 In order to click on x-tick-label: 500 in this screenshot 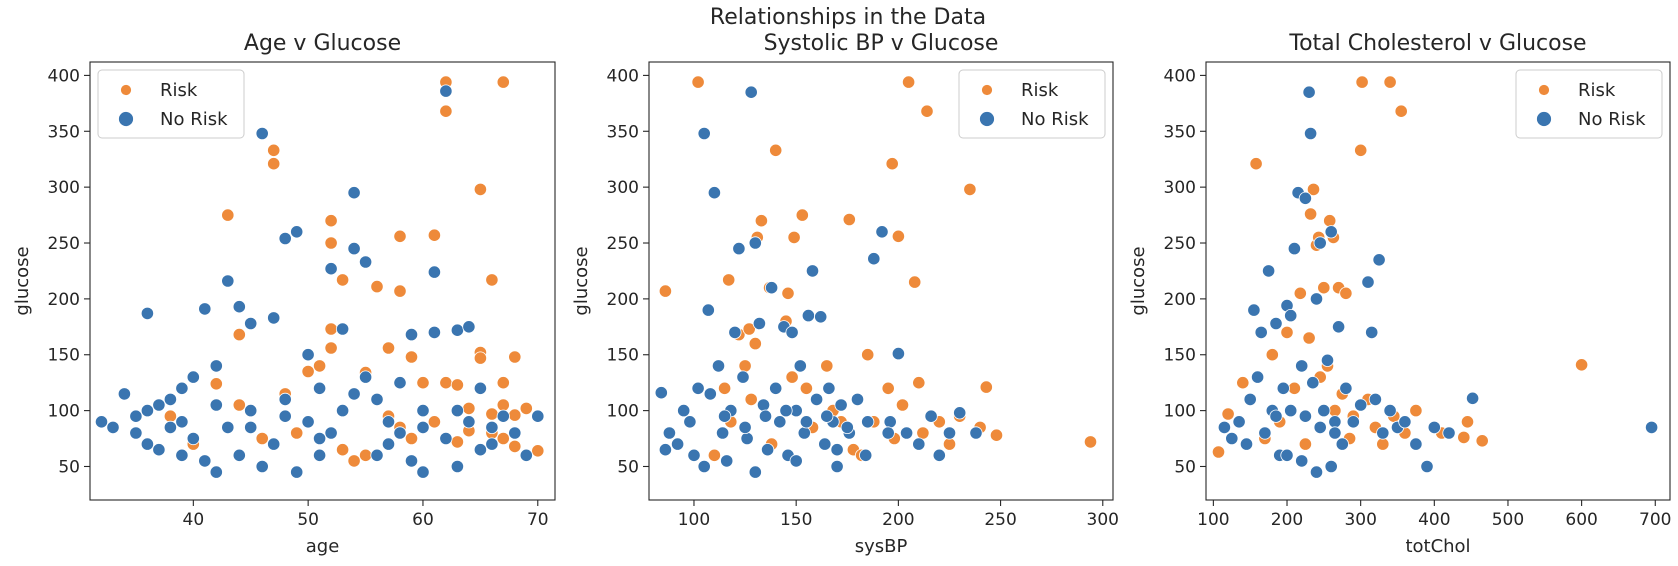, I will do `click(1508, 520)`.